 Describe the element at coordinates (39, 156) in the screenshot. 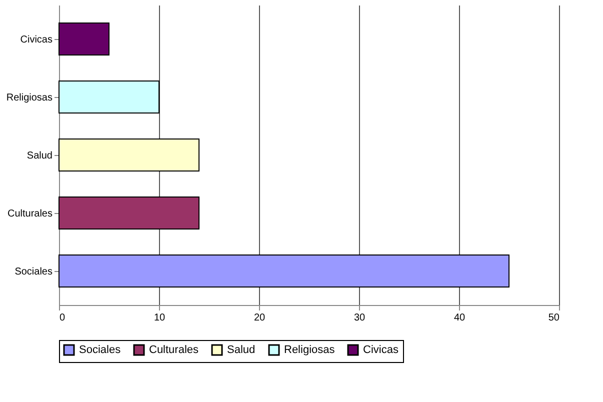

I see `y-tick-label: Salud` at that location.